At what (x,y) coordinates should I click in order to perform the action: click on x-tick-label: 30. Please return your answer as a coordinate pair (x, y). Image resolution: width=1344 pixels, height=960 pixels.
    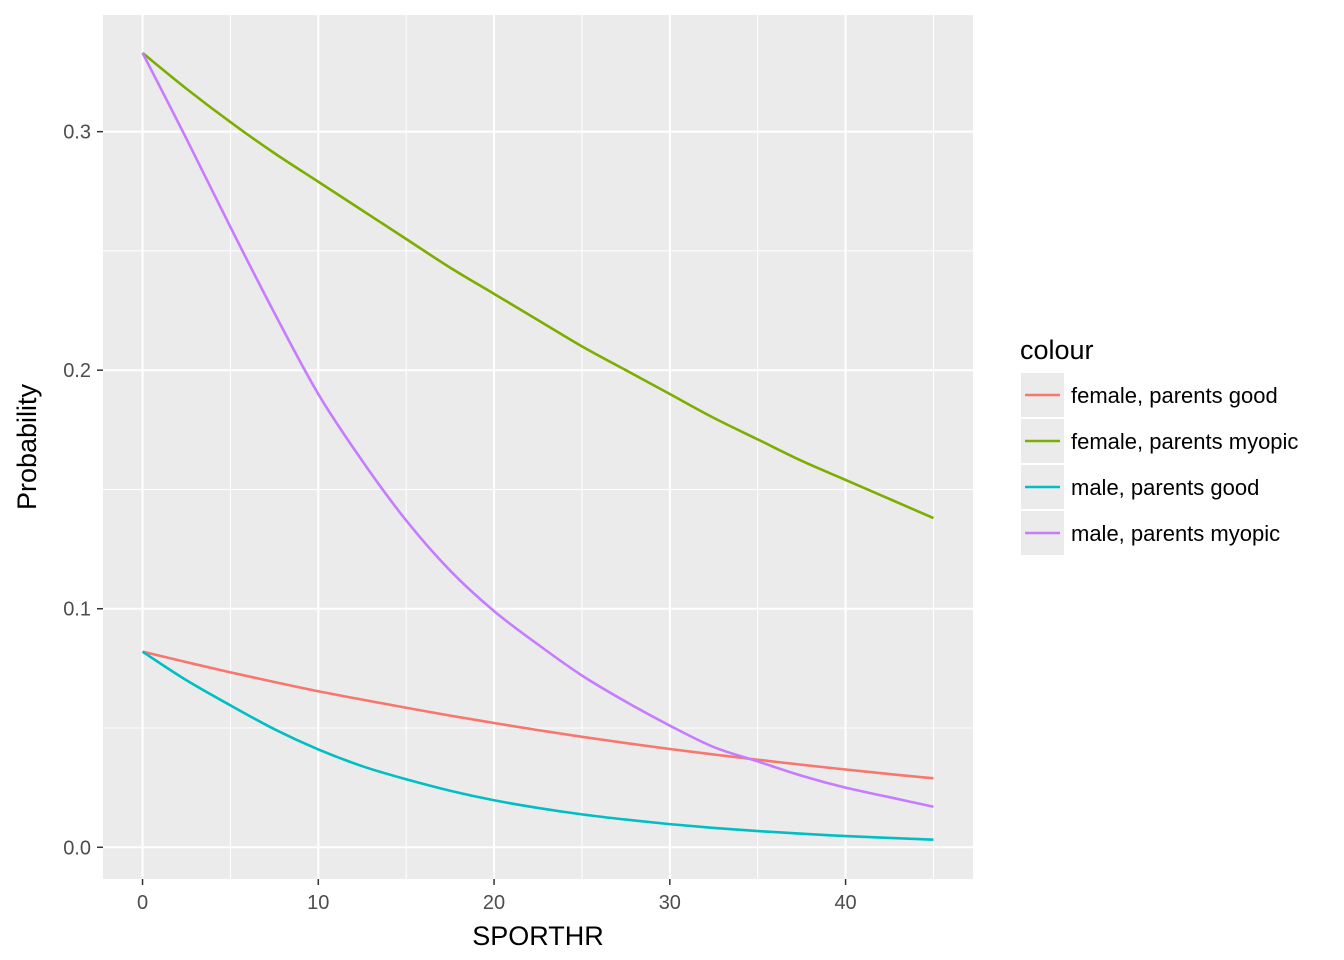
    Looking at the image, I should click on (670, 903).